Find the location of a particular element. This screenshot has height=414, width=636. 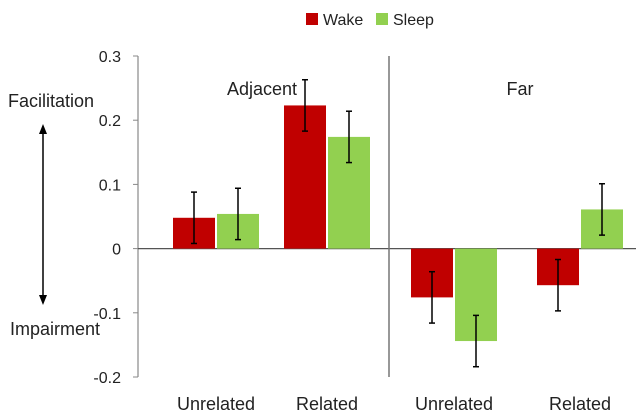

legend-label-sleep: Sleep is located at coordinates (413, 20).